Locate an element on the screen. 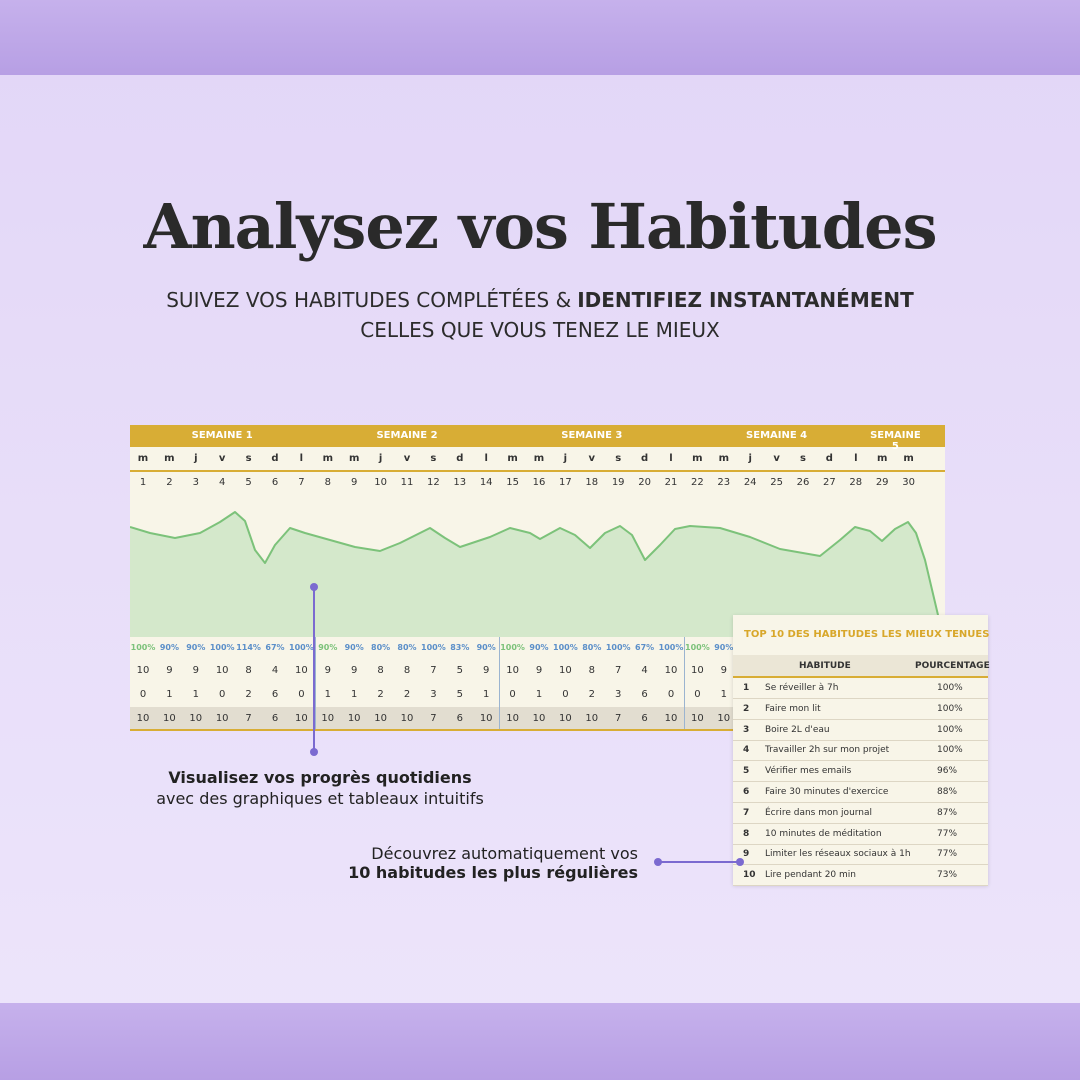  top10-habit: Faire 30 minutes d'exercice is located at coordinates (827, 792).